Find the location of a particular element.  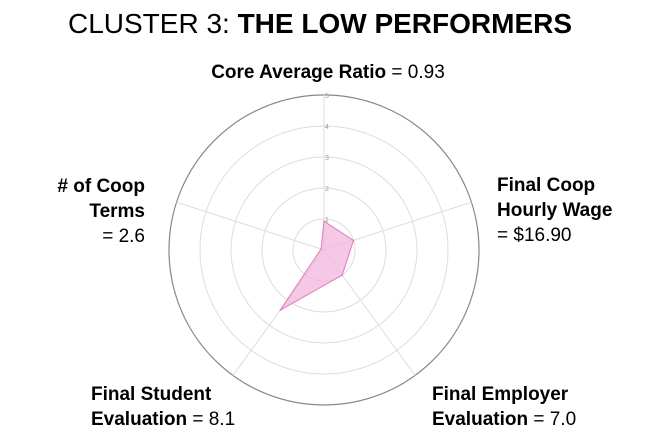

axis-label-final-student-evaluation: Final Student Evaluation = 8.1 is located at coordinates (163, 407).